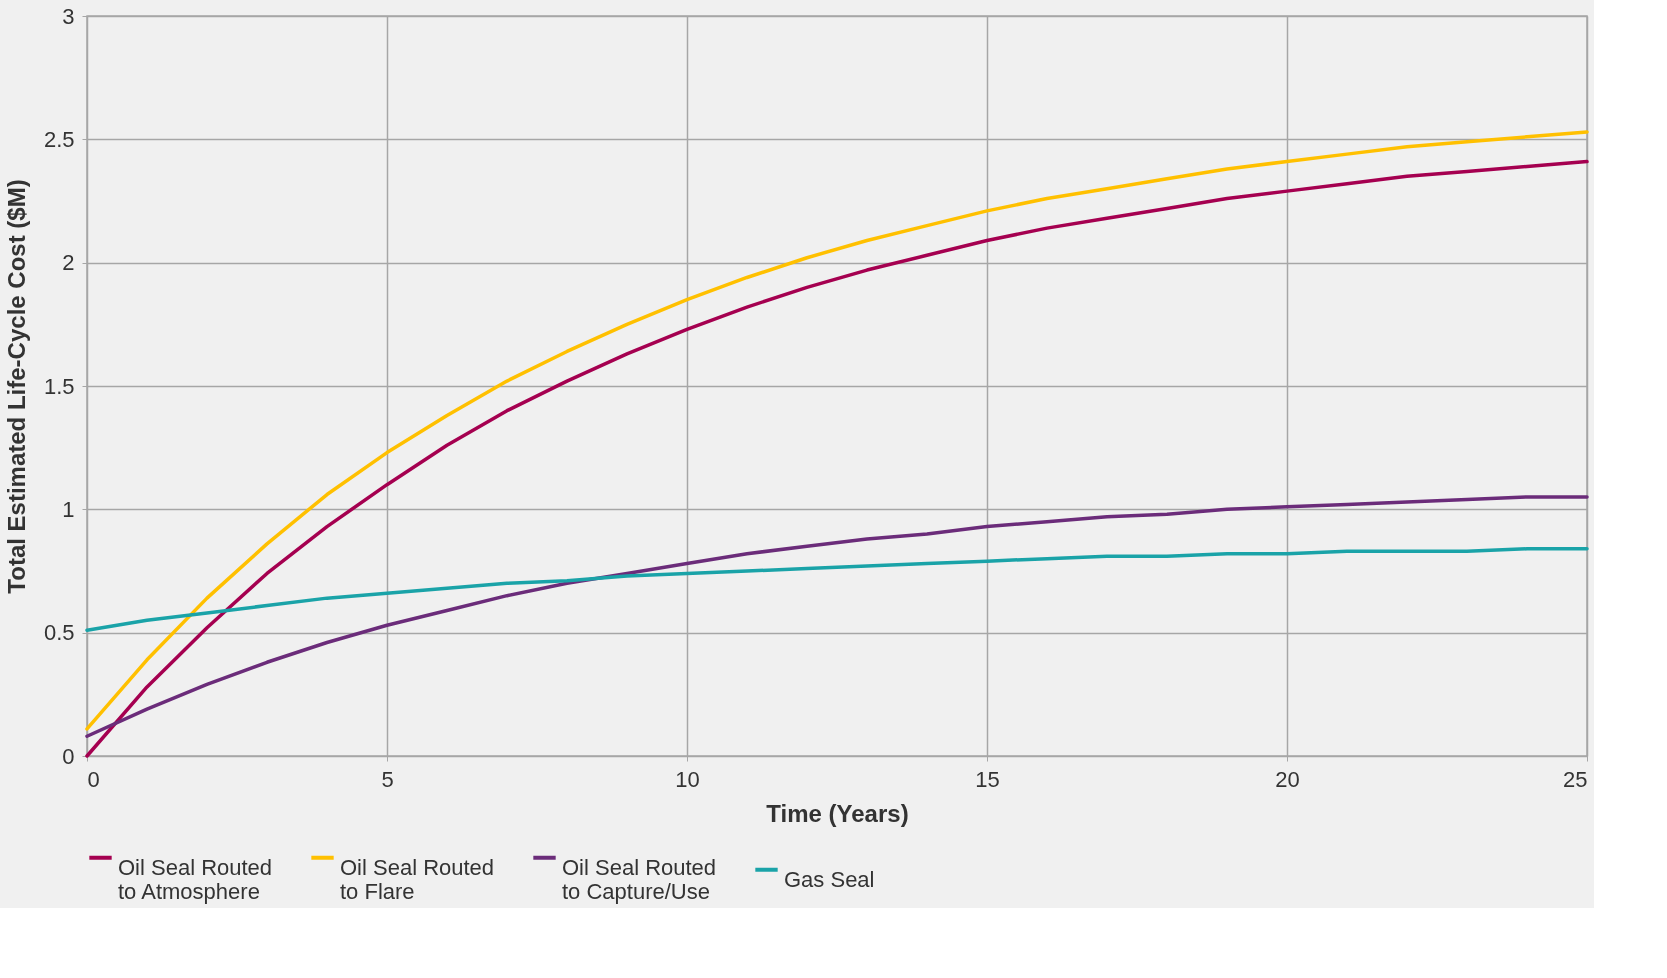 The image size is (1667, 978). What do you see at coordinates (687, 779) in the screenshot?
I see `x-tick-label: 10` at bounding box center [687, 779].